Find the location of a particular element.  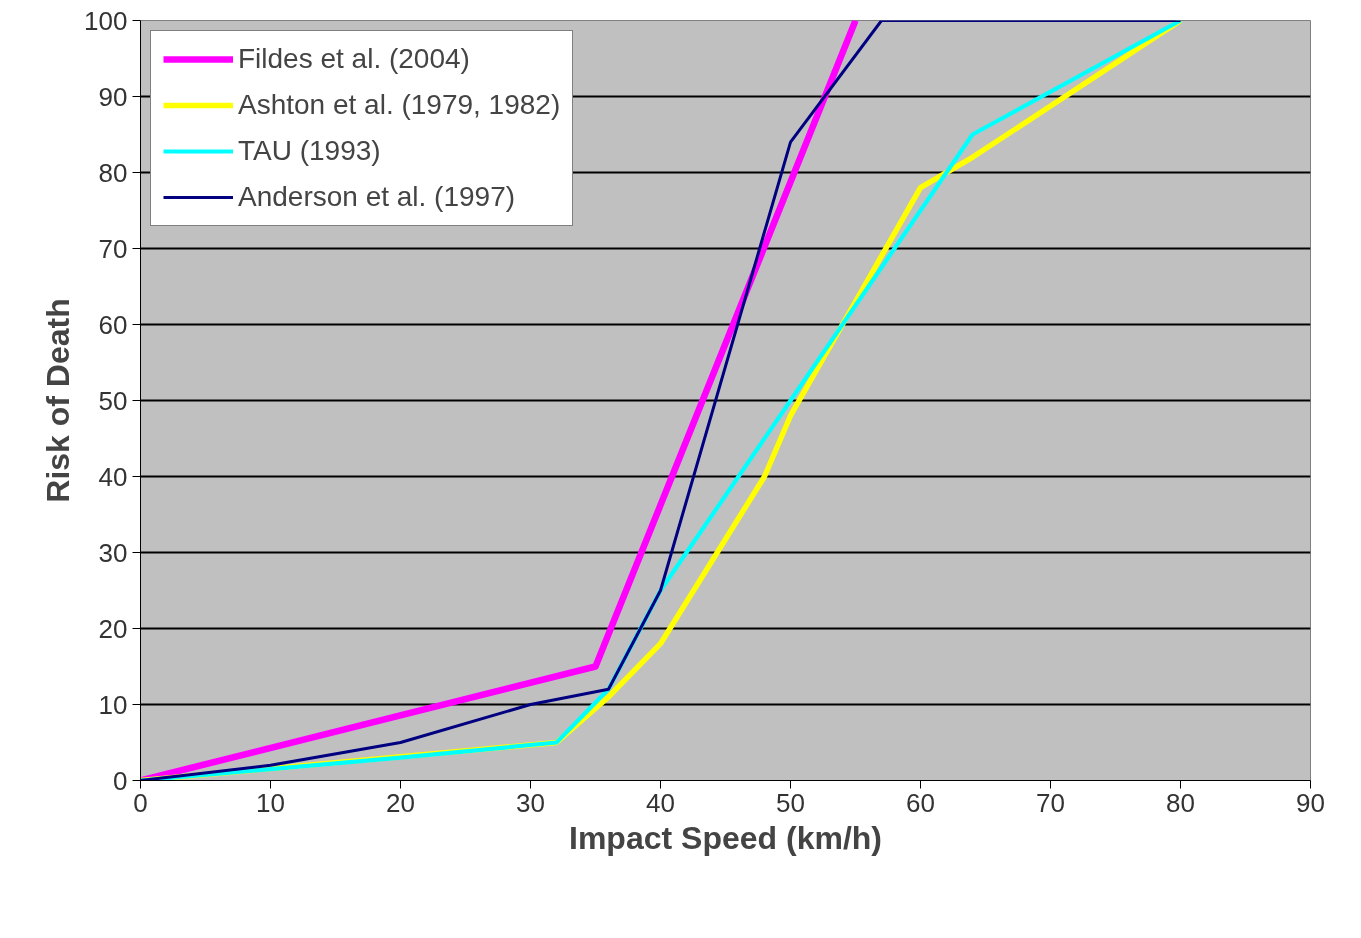

y-tick-label: 50 is located at coordinates (113, 400).